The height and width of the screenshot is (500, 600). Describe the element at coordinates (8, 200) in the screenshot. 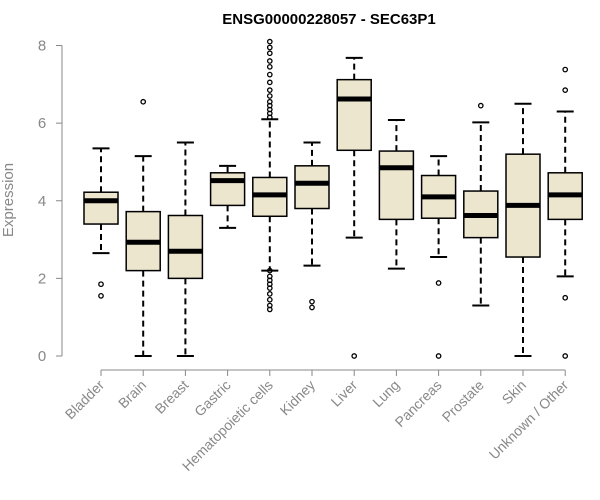

I see `y-axis-label: Expression` at that location.